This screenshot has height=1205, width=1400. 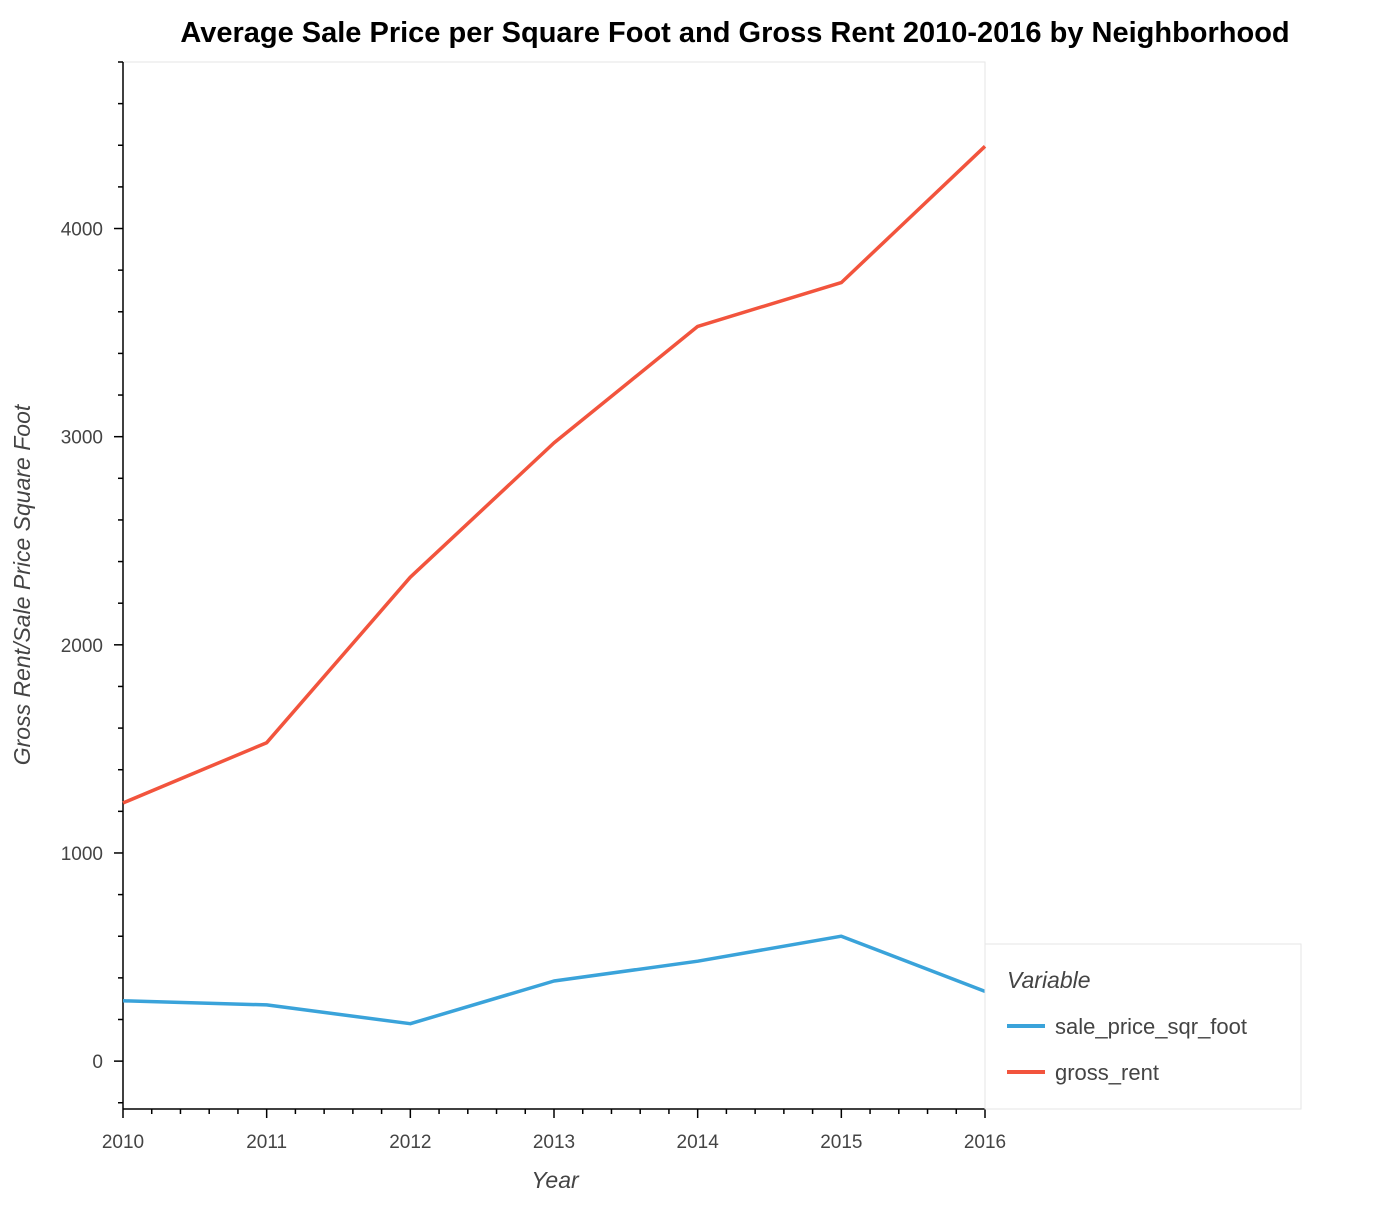 I want to click on legend: Variable sale_price_sqr_foot gross_rent, so click(x=1143, y=1026).